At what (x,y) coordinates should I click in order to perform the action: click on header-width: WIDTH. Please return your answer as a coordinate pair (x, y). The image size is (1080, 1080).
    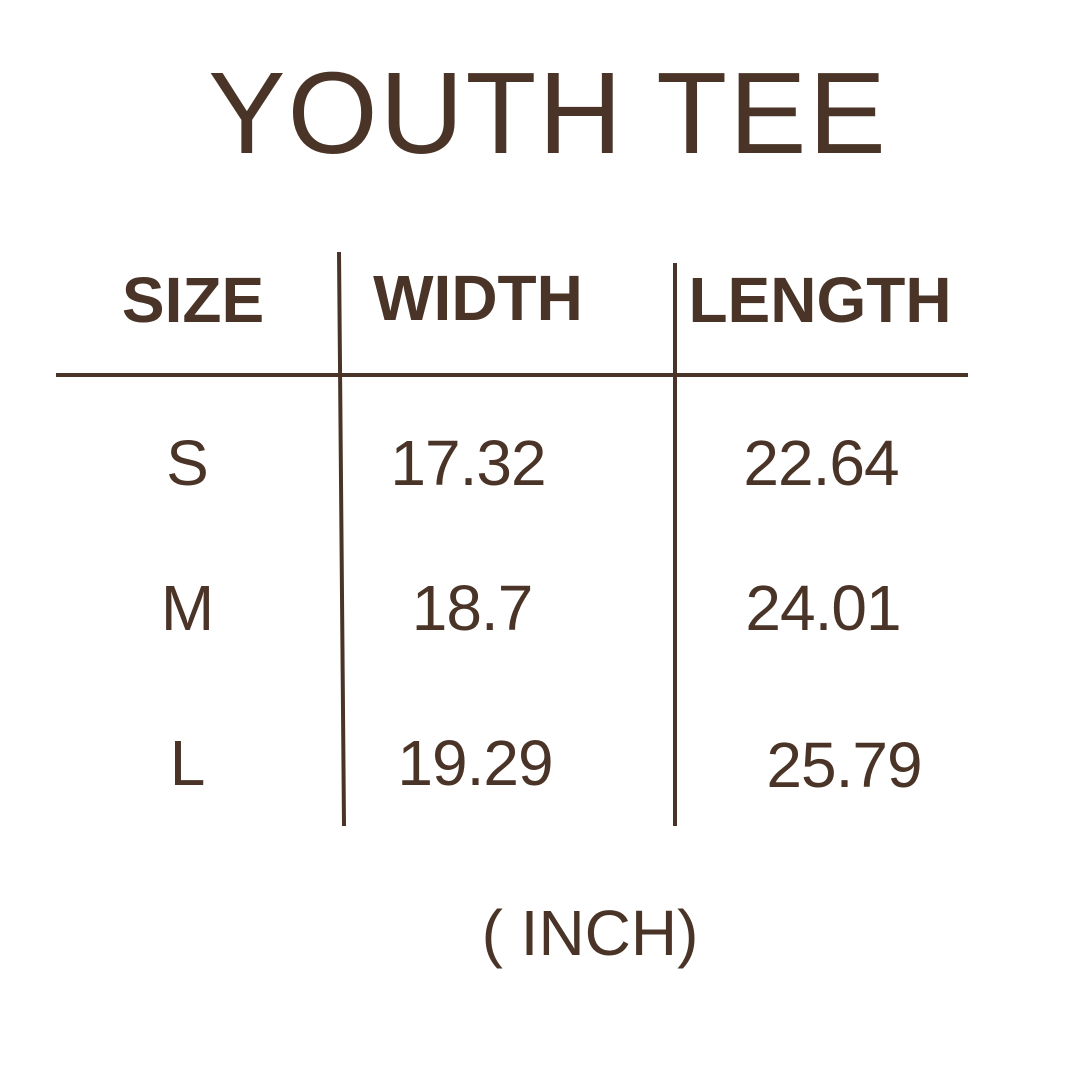
    Looking at the image, I should click on (478, 298).